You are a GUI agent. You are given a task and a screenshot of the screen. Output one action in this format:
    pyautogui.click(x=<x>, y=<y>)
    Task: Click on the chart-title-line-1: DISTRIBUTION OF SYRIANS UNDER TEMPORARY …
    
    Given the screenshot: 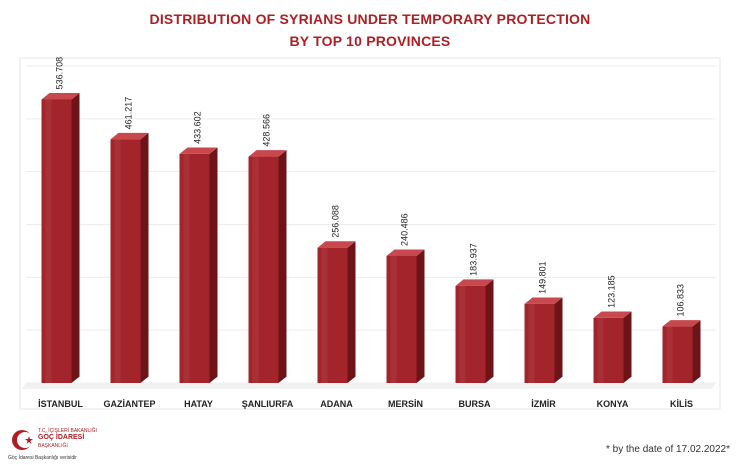 What is the action you would take?
    pyautogui.click(x=370, y=19)
    